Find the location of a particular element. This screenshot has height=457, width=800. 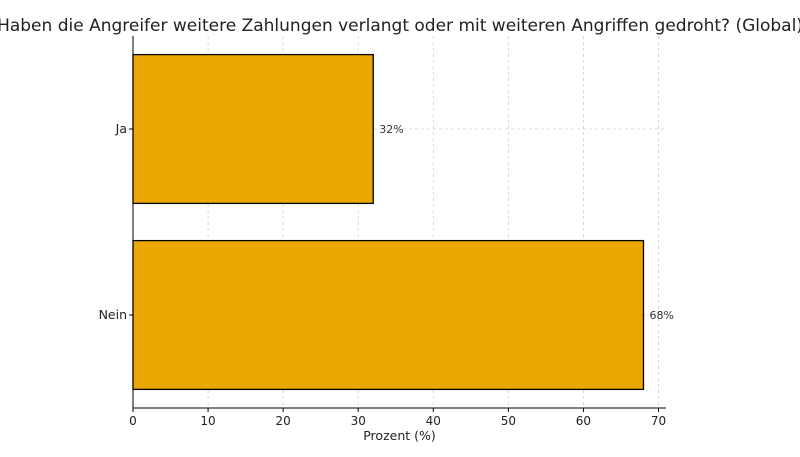

x-tick-label: 20 is located at coordinates (283, 421).